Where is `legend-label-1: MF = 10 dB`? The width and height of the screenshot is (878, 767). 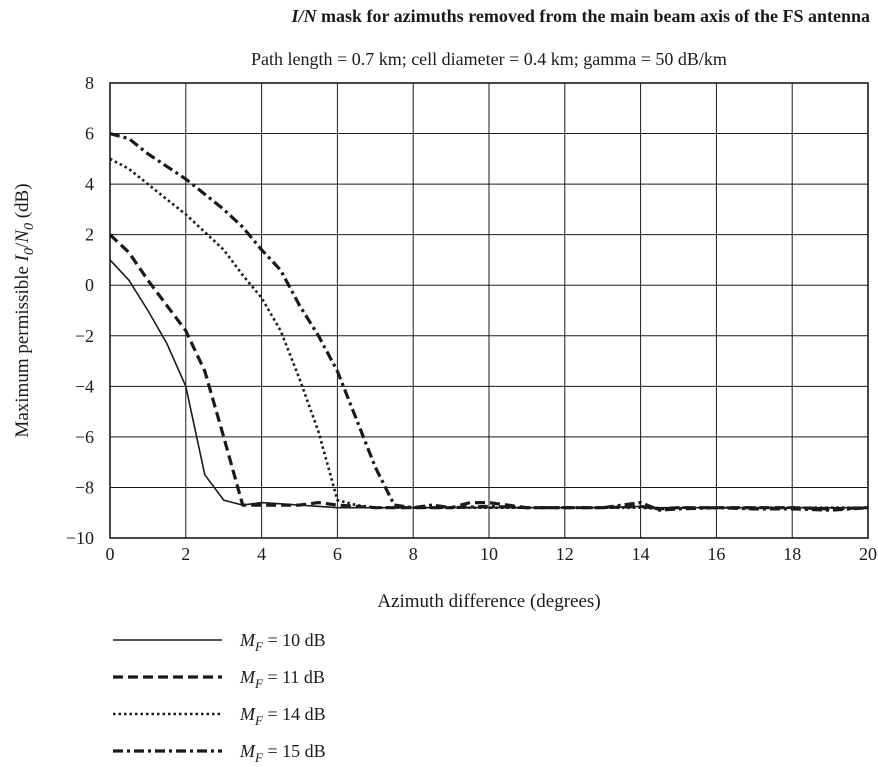 legend-label-1: MF = 10 dB is located at coordinates (282, 642).